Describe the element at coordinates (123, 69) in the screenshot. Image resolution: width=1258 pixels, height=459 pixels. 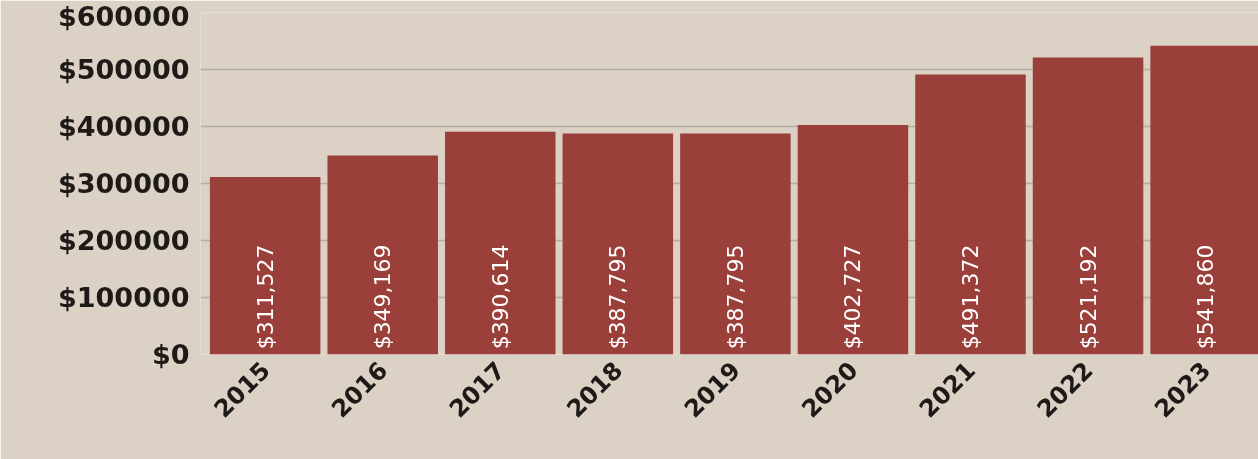
I see `y-tick-label: $500000` at that location.